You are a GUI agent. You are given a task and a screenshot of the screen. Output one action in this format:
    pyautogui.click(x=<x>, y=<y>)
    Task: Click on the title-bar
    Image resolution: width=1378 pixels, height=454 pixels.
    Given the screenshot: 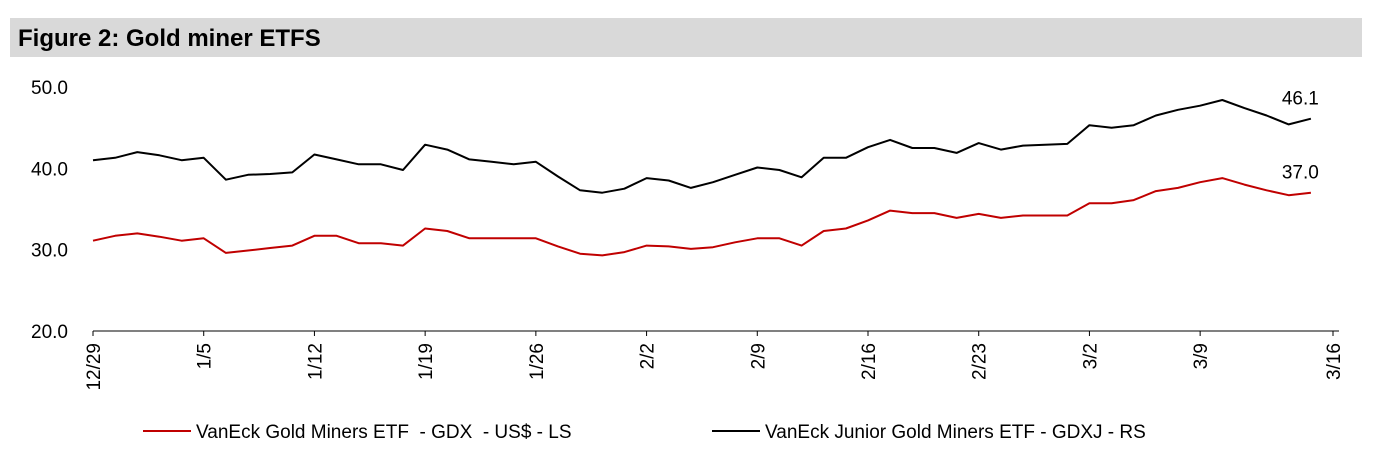 What is the action you would take?
    pyautogui.click(x=686, y=37)
    